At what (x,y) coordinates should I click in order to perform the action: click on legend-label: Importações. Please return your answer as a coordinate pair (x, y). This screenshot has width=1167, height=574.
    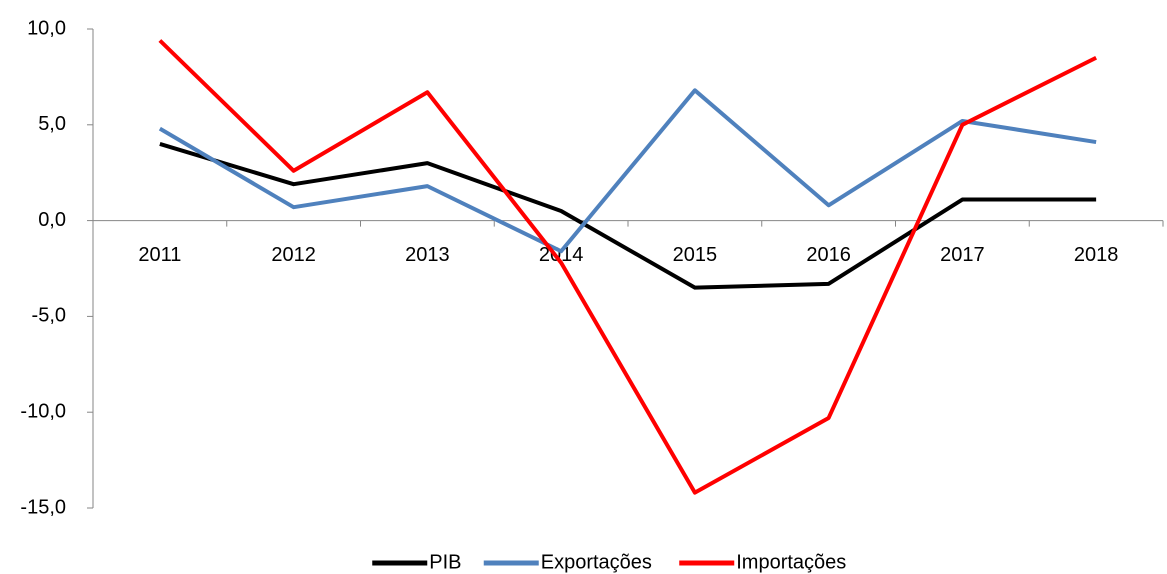
    Looking at the image, I should click on (791, 562).